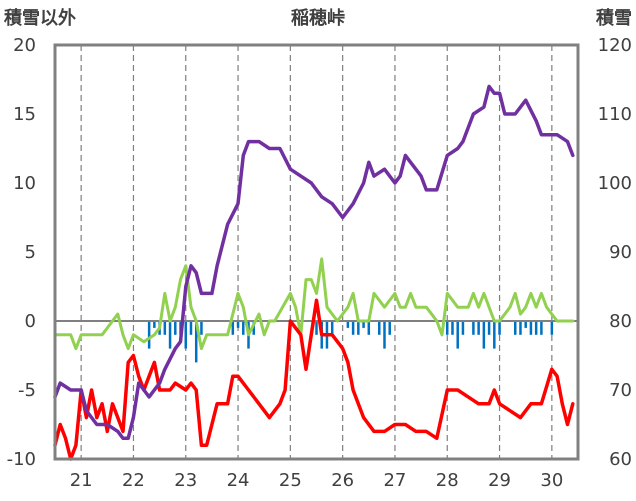  I want to click on x-tick-label-0: 21, so click(81, 480).